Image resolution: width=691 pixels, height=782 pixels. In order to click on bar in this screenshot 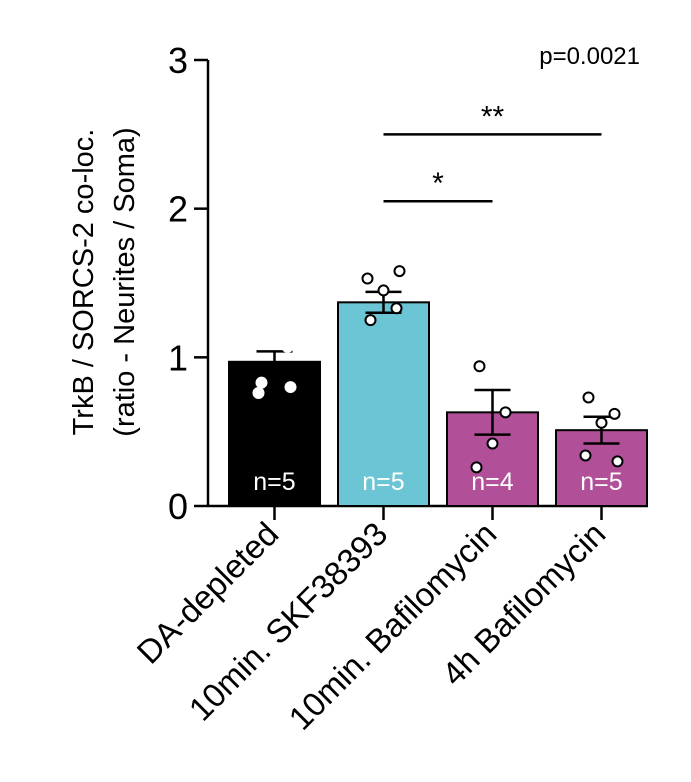, I will do `click(383, 404)`.